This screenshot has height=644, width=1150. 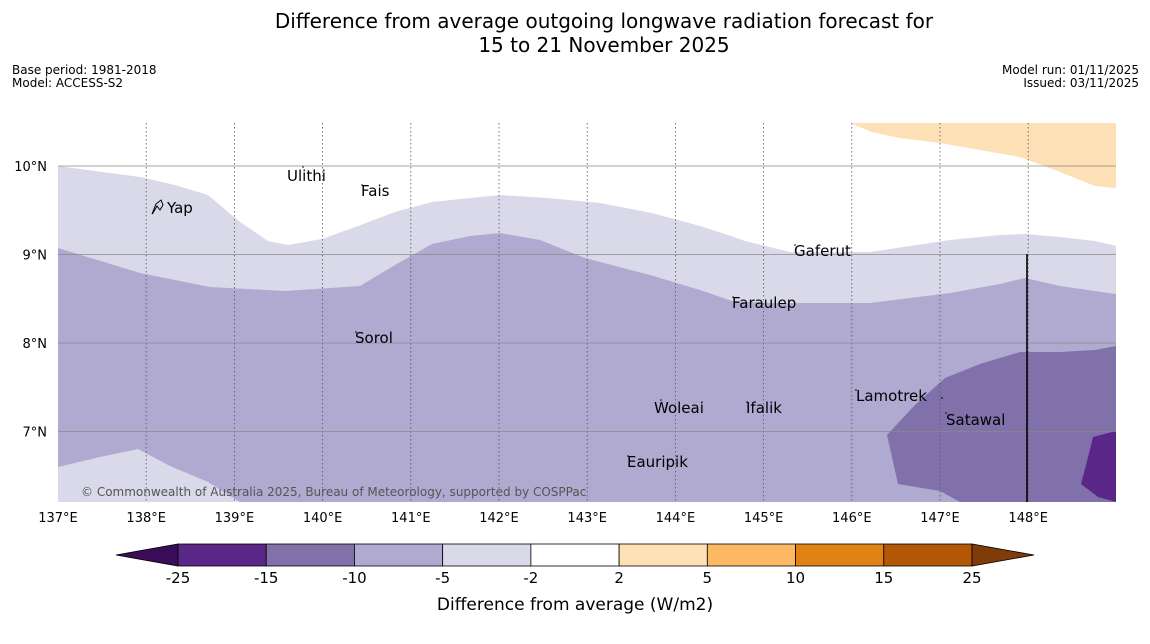 What do you see at coordinates (940, 518) in the screenshot?
I see `lon-tick-label: 147°E` at bounding box center [940, 518].